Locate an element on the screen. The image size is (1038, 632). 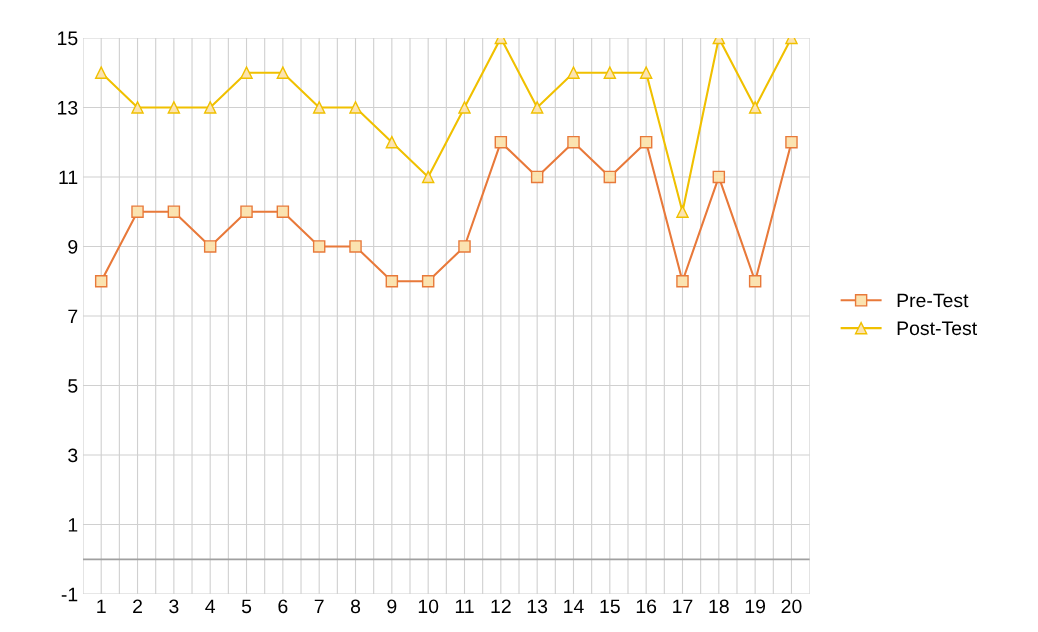
y-tick-label: 7 is located at coordinates (73, 316).